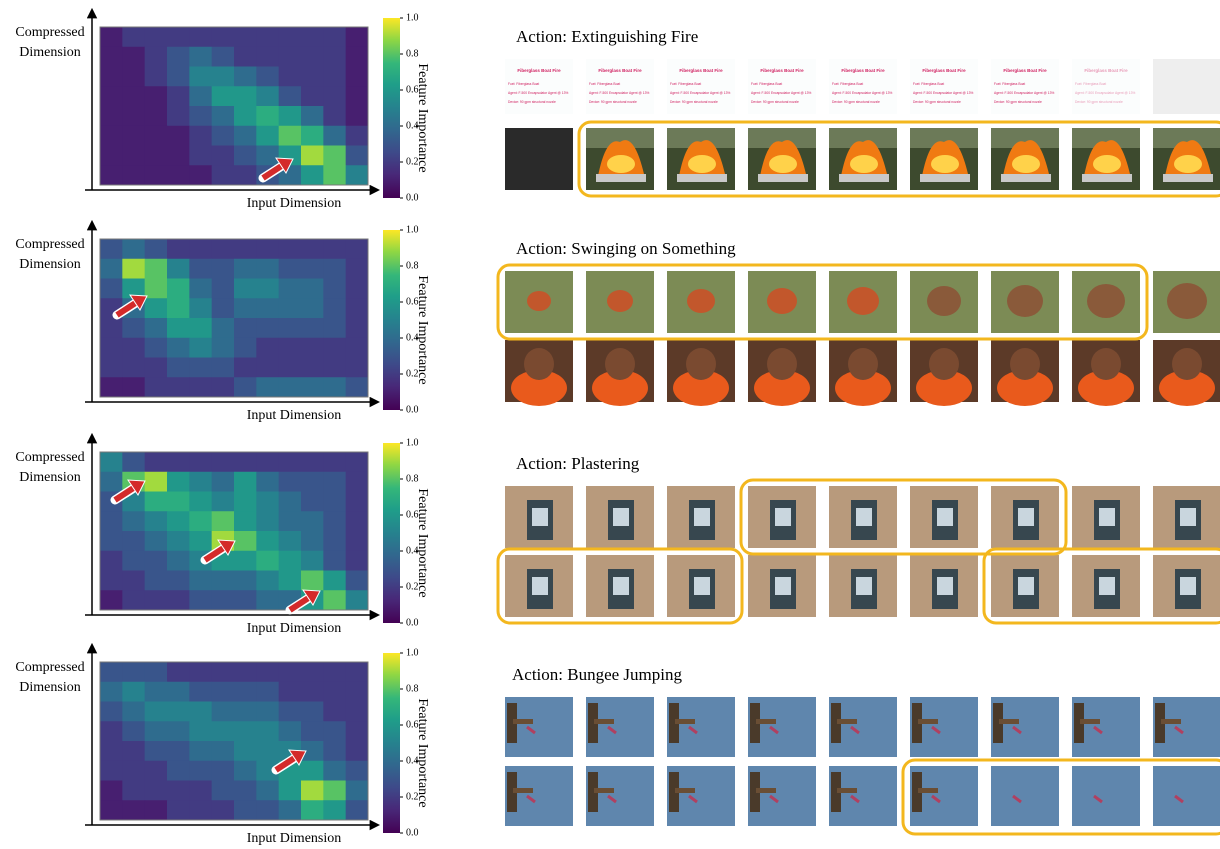 This screenshot has height=849, width=1220. I want to click on pointer-arrow, so click(297, 757).